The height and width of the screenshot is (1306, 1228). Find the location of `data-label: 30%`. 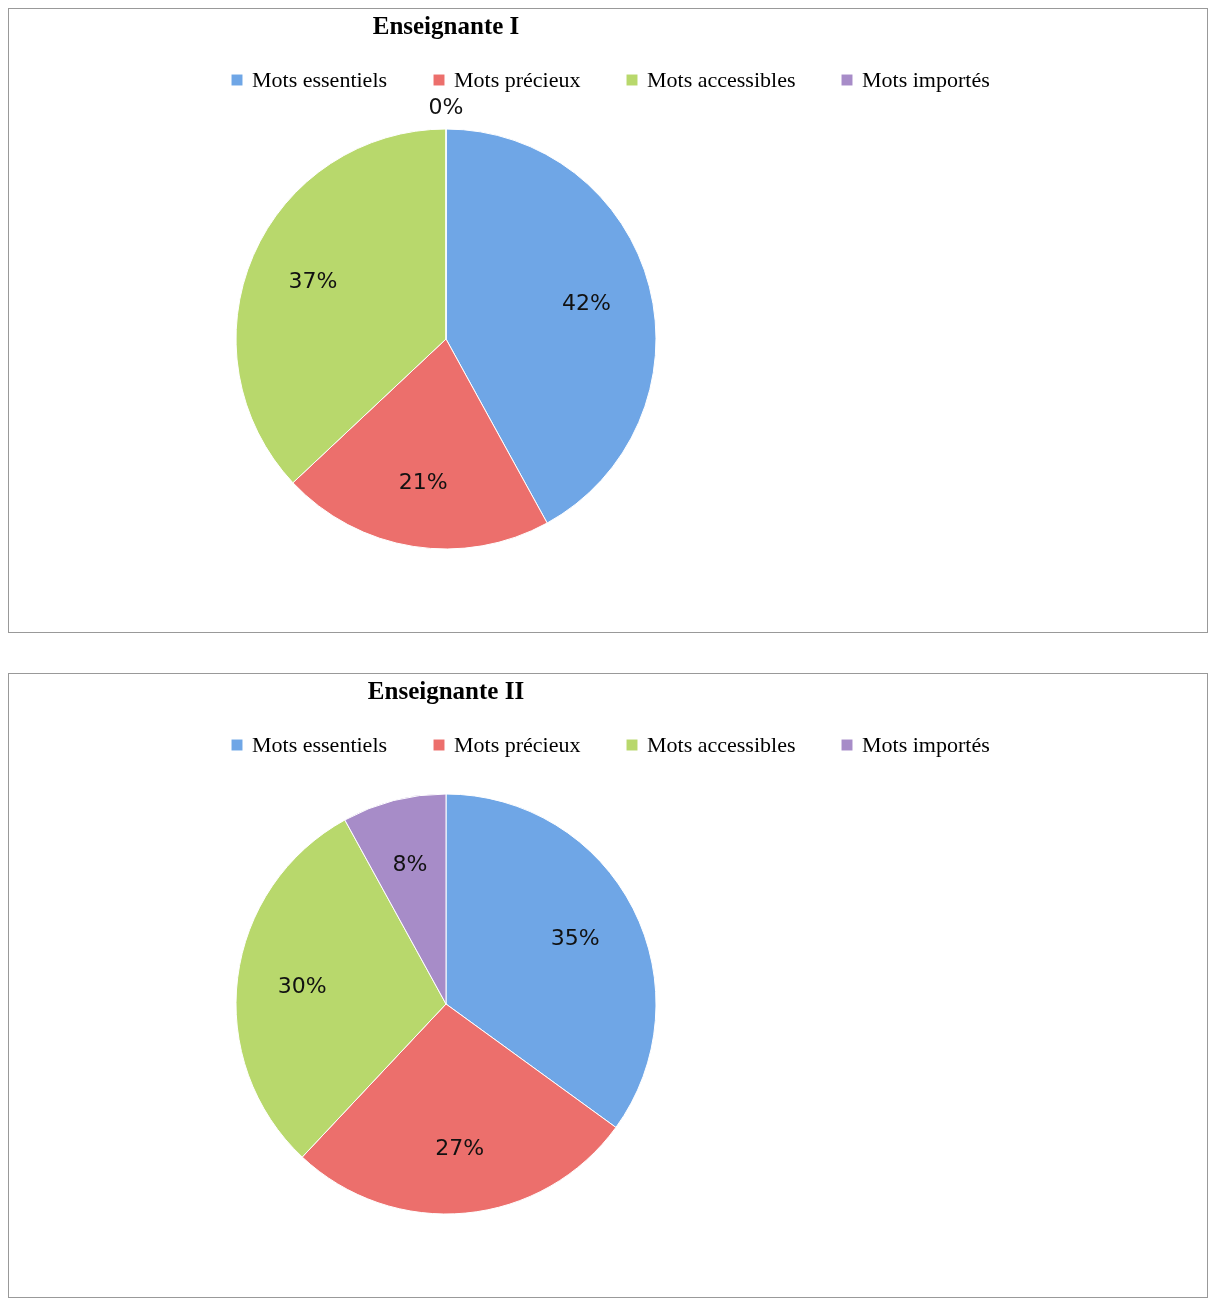

data-label: 30% is located at coordinates (302, 985).